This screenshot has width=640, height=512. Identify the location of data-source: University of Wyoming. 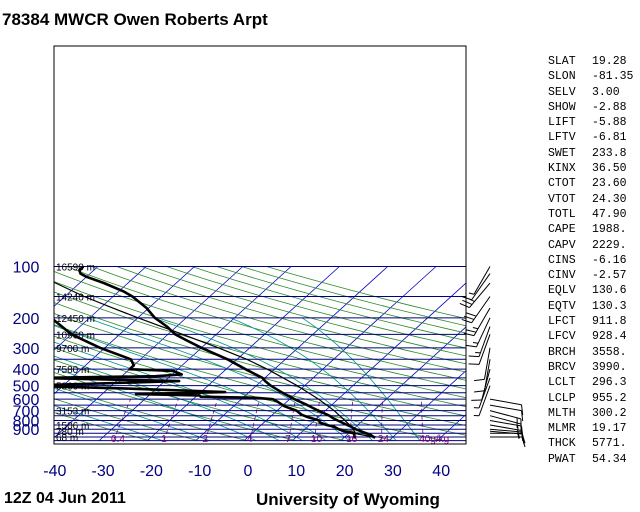
(348, 499).